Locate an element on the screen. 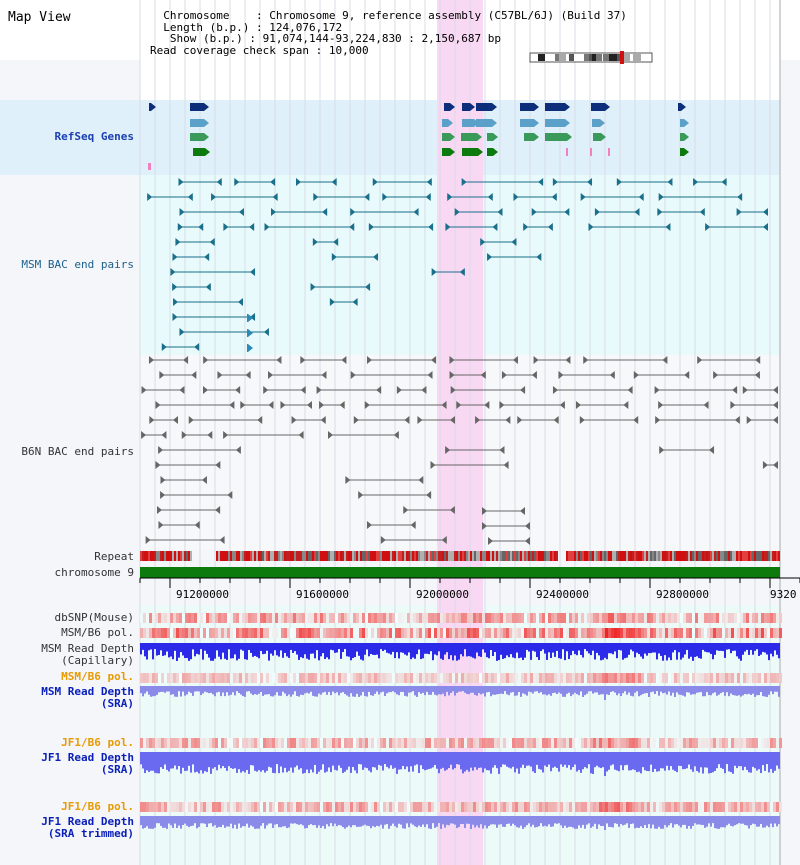 The width and height of the screenshot is (800, 865). axis-tick-label: 92800000 is located at coordinates (682, 594).